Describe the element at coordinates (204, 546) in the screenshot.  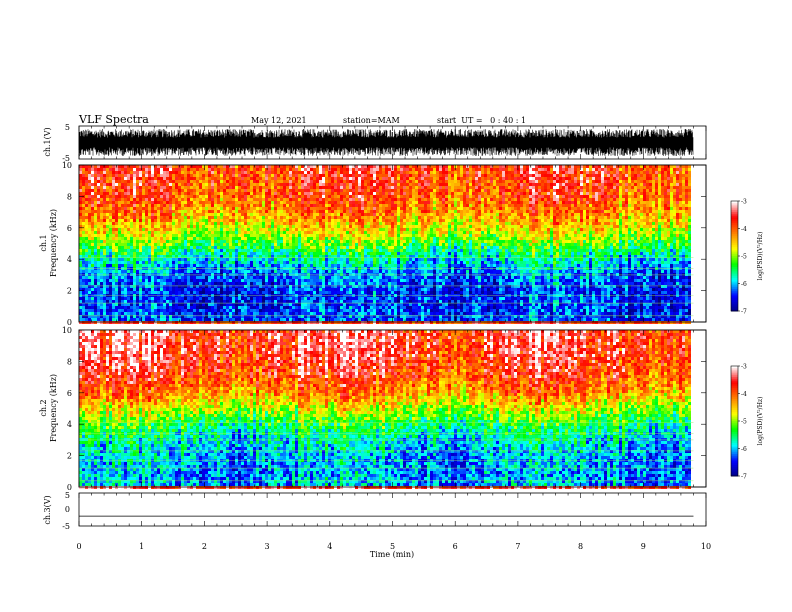
I see `x-tick-label: 2` at that location.